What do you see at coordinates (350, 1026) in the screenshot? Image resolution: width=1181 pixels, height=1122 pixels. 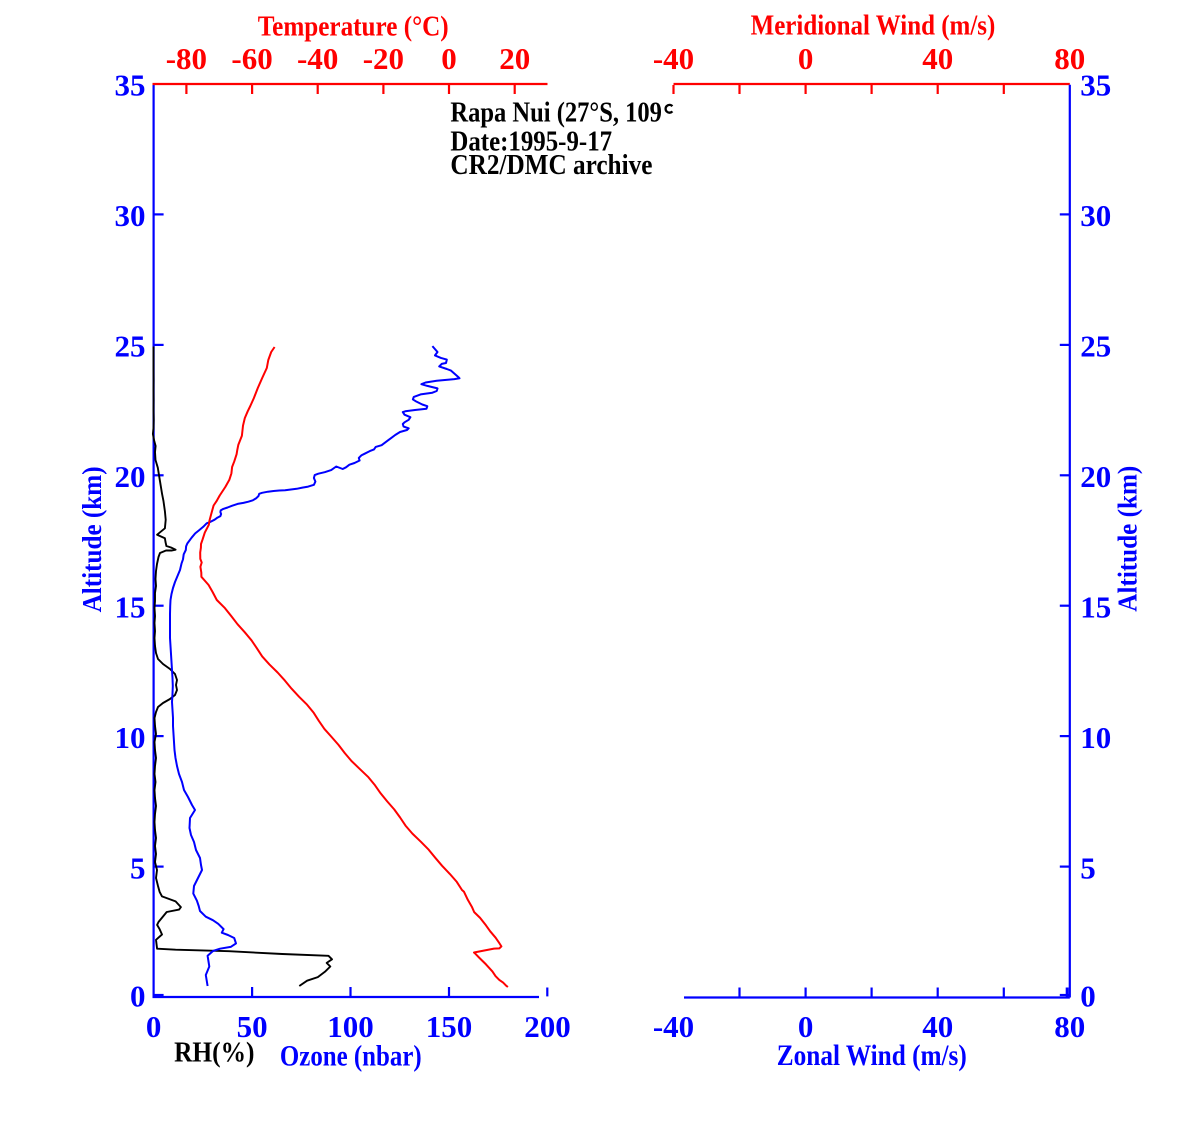 I see `svg-text: 100` at bounding box center [350, 1026].